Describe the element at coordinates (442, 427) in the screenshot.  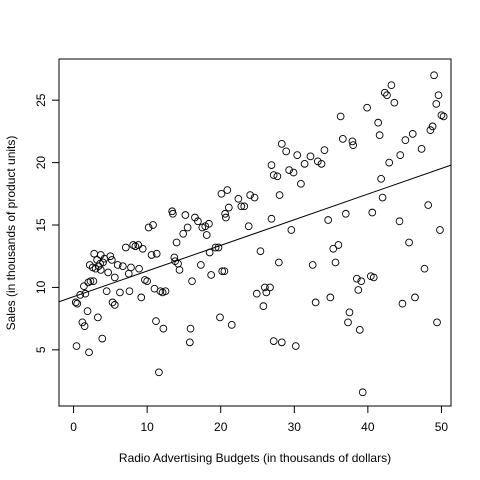
I see `x-tick-label: 50` at that location.